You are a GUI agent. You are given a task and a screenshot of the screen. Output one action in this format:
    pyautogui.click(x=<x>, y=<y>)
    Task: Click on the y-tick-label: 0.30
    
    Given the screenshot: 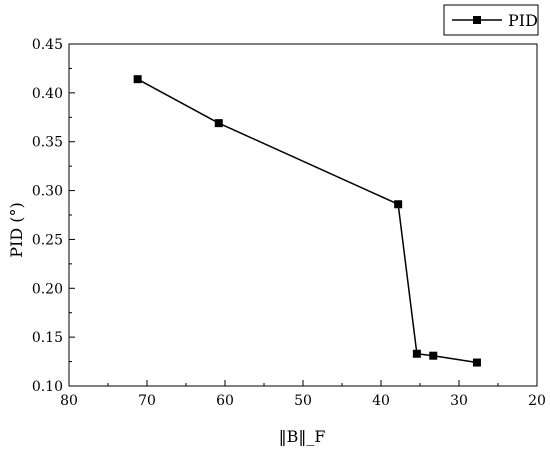 What is the action you would take?
    pyautogui.click(x=47, y=192)
    